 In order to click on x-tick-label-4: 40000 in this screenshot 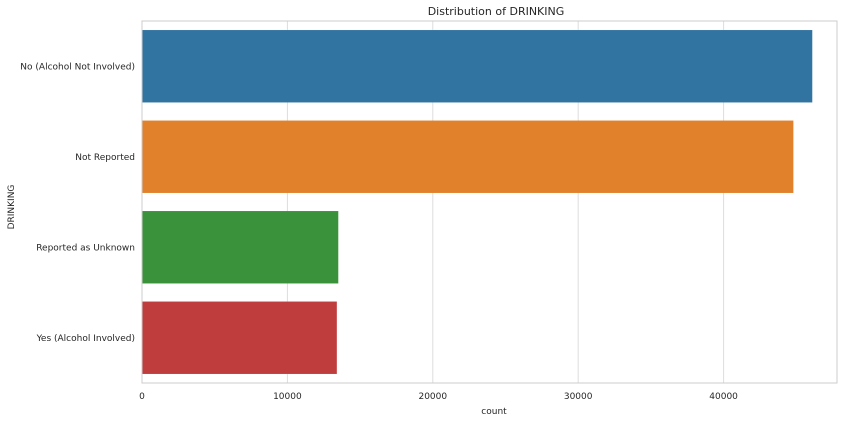, I will do `click(723, 397)`.